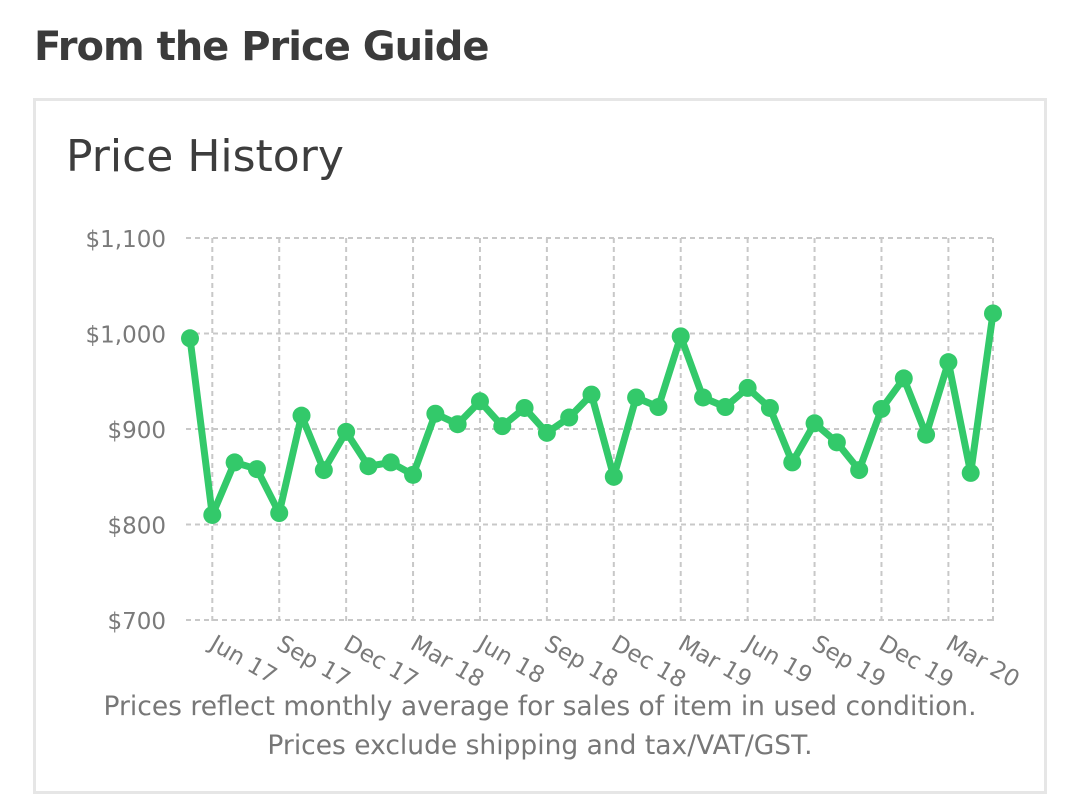 This screenshot has width=1080, height=806. Describe the element at coordinates (540, 745) in the screenshot. I see `footnote-line-2: Prices exclude shipping and tax/VAT/GST.` at that location.